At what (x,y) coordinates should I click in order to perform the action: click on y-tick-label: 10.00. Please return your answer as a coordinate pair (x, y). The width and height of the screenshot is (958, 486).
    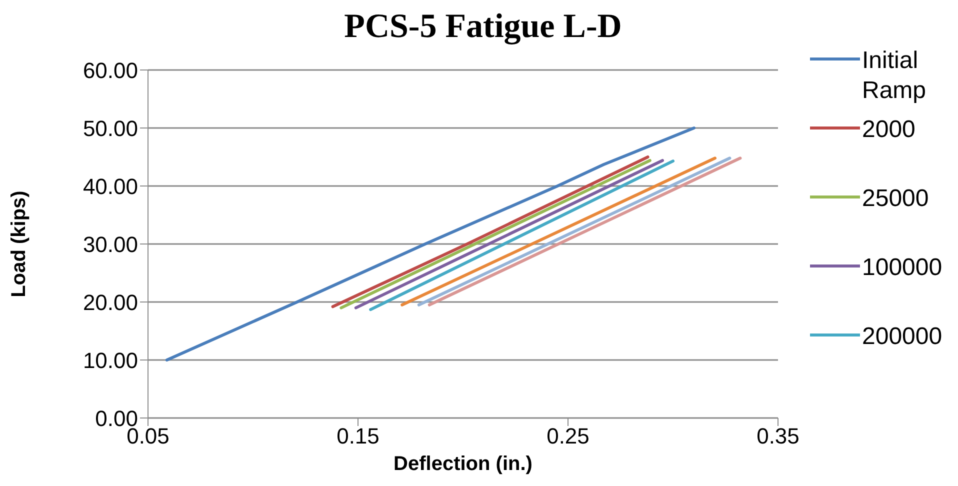
    Looking at the image, I should click on (110, 360).